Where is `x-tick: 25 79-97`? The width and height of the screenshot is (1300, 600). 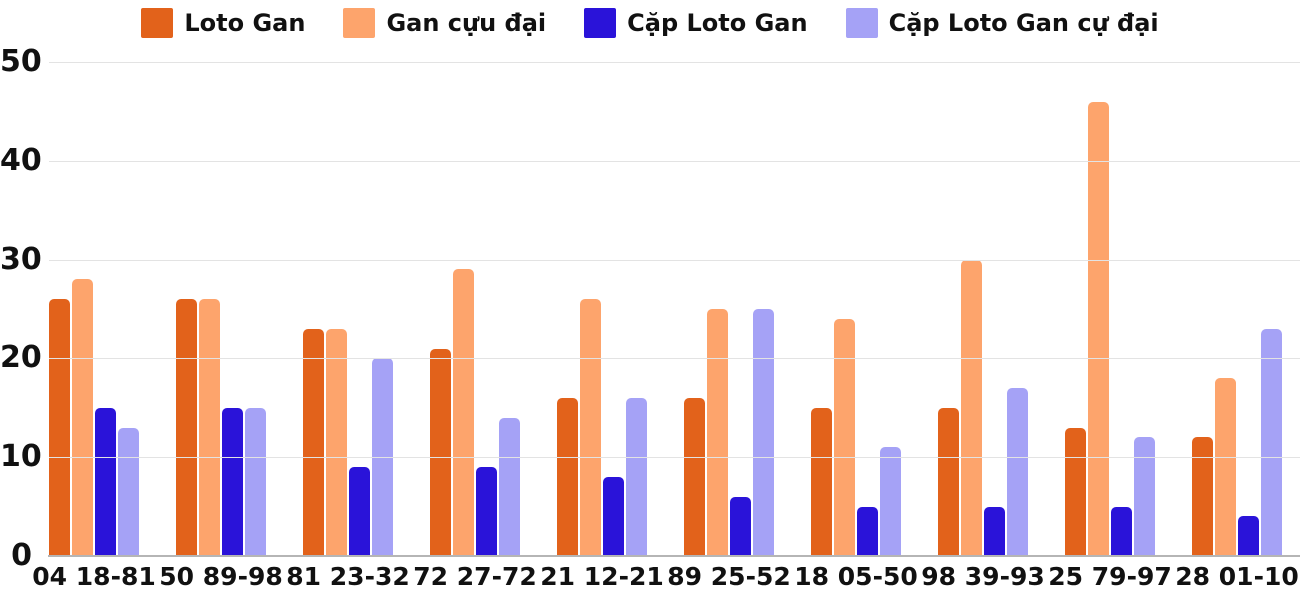 x-tick: 25 79-97 is located at coordinates (1109, 577).